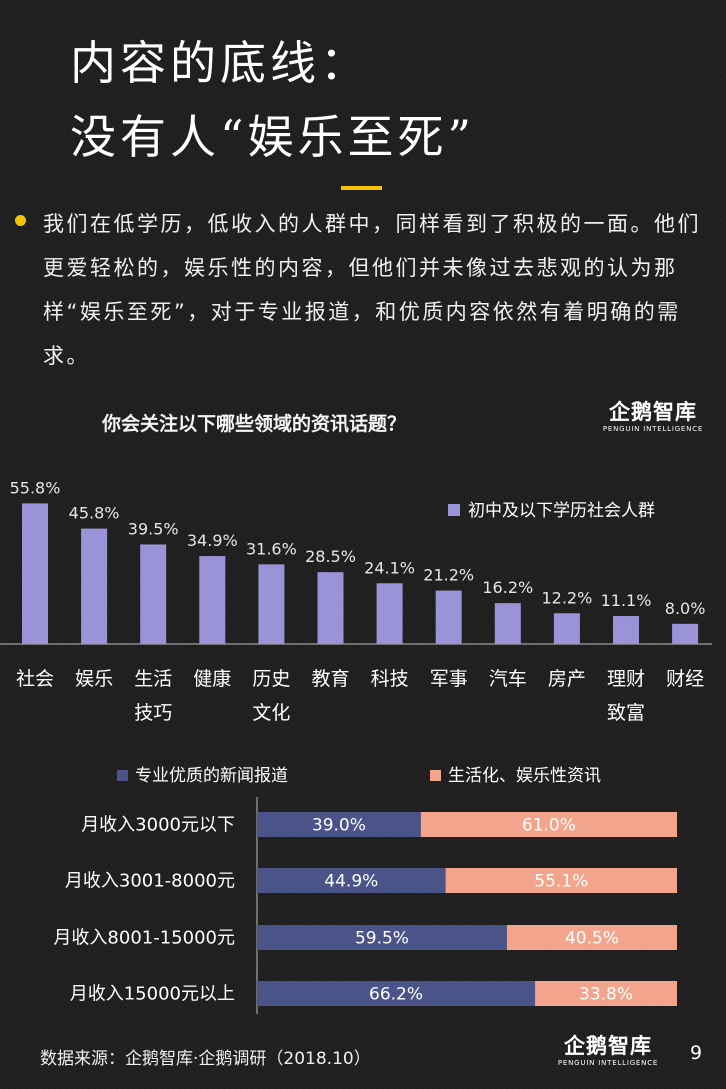 This screenshot has width=726, height=1089. I want to click on legend-label-professional: 专业优质的新闻报道, so click(211, 776).